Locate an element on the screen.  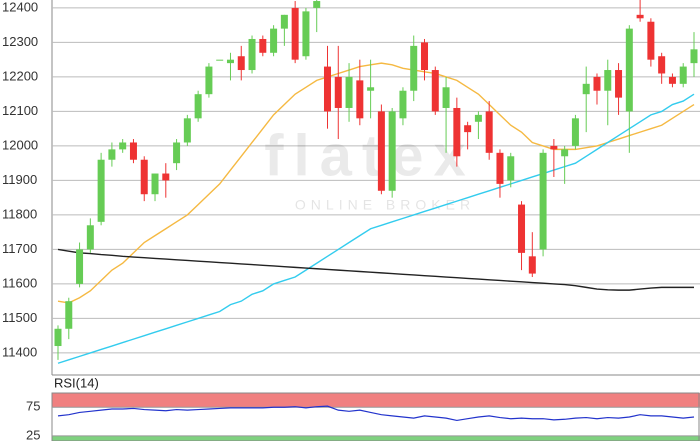
y-tick-label: 12400 is located at coordinates (20, 7).